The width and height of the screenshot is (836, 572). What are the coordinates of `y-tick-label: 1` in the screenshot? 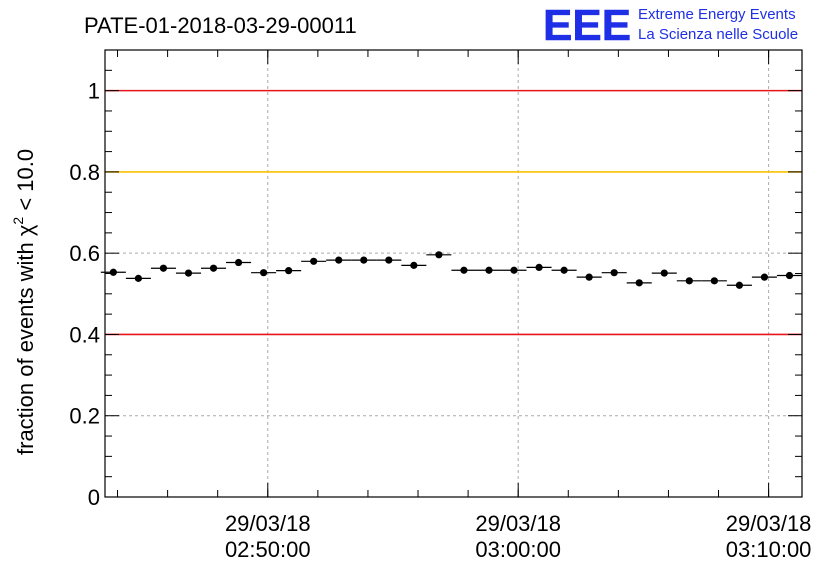 It's located at (94, 91).